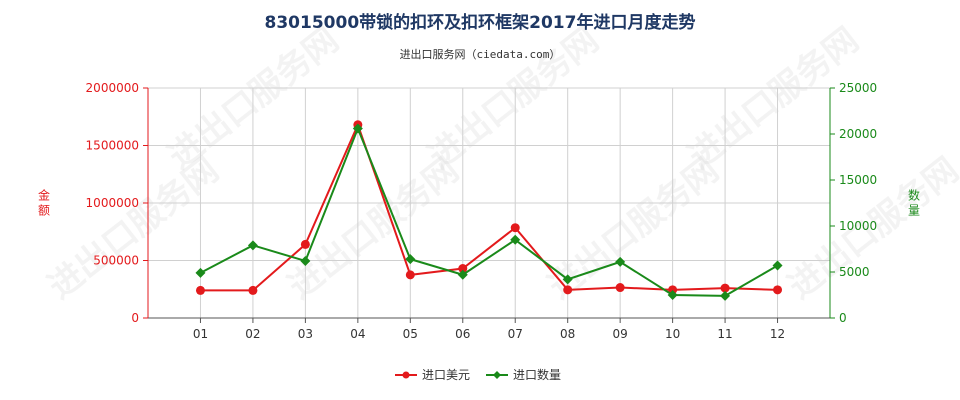 This screenshot has width=960, height=400. I want to click on right-tick-label: 5000, so click(854, 272).